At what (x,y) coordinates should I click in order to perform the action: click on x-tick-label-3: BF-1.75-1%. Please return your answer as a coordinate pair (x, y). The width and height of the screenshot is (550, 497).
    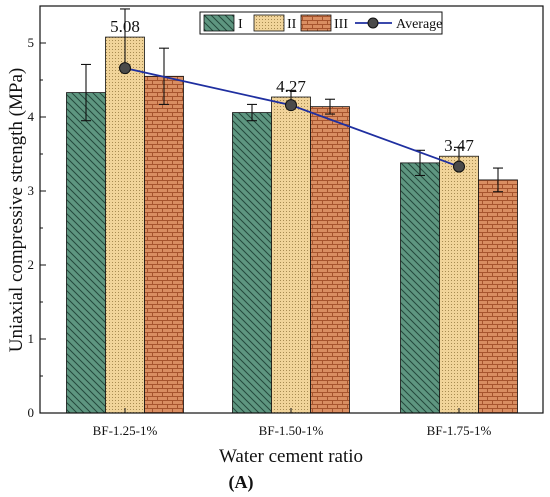
    Looking at the image, I should click on (459, 430).